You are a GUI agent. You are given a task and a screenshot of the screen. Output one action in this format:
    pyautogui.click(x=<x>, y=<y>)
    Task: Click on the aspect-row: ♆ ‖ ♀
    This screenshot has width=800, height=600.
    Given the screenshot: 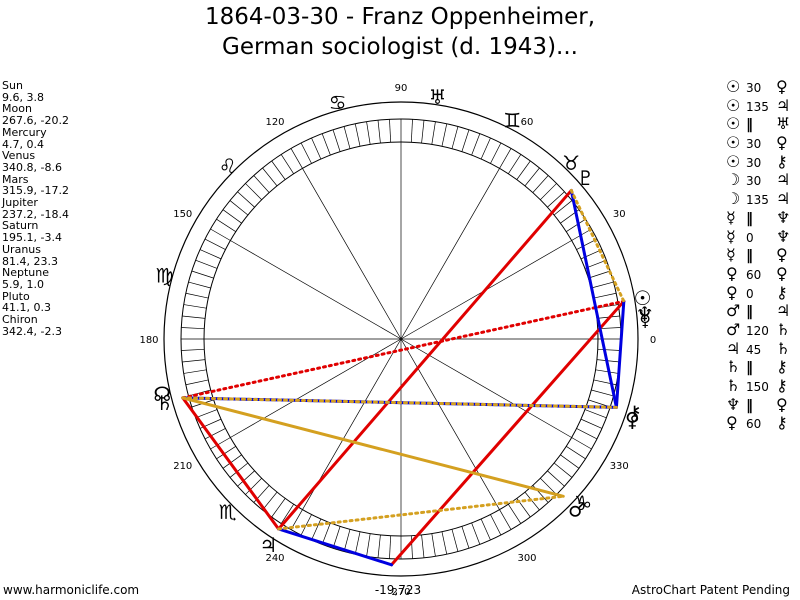 What is the action you would take?
    pyautogui.click(x=761, y=404)
    